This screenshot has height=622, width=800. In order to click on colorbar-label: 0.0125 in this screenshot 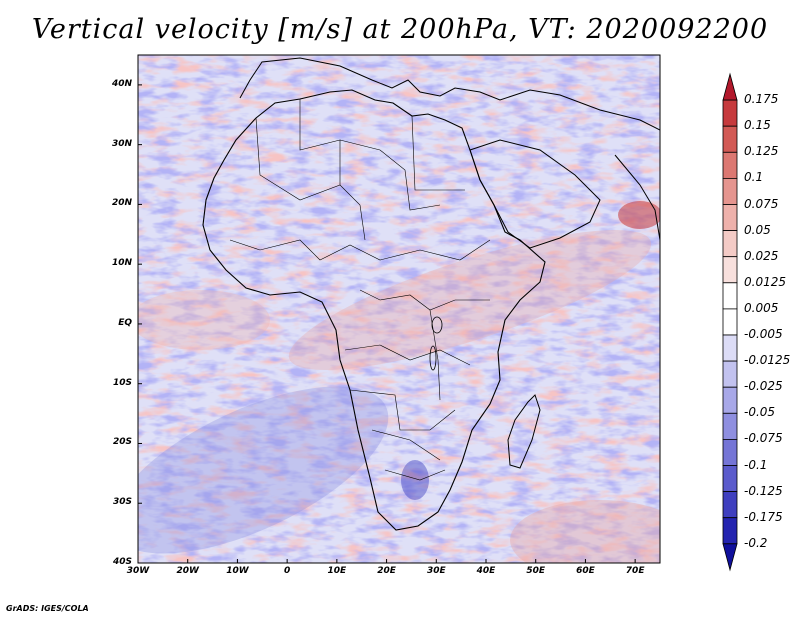, I will do `click(765, 281)`.